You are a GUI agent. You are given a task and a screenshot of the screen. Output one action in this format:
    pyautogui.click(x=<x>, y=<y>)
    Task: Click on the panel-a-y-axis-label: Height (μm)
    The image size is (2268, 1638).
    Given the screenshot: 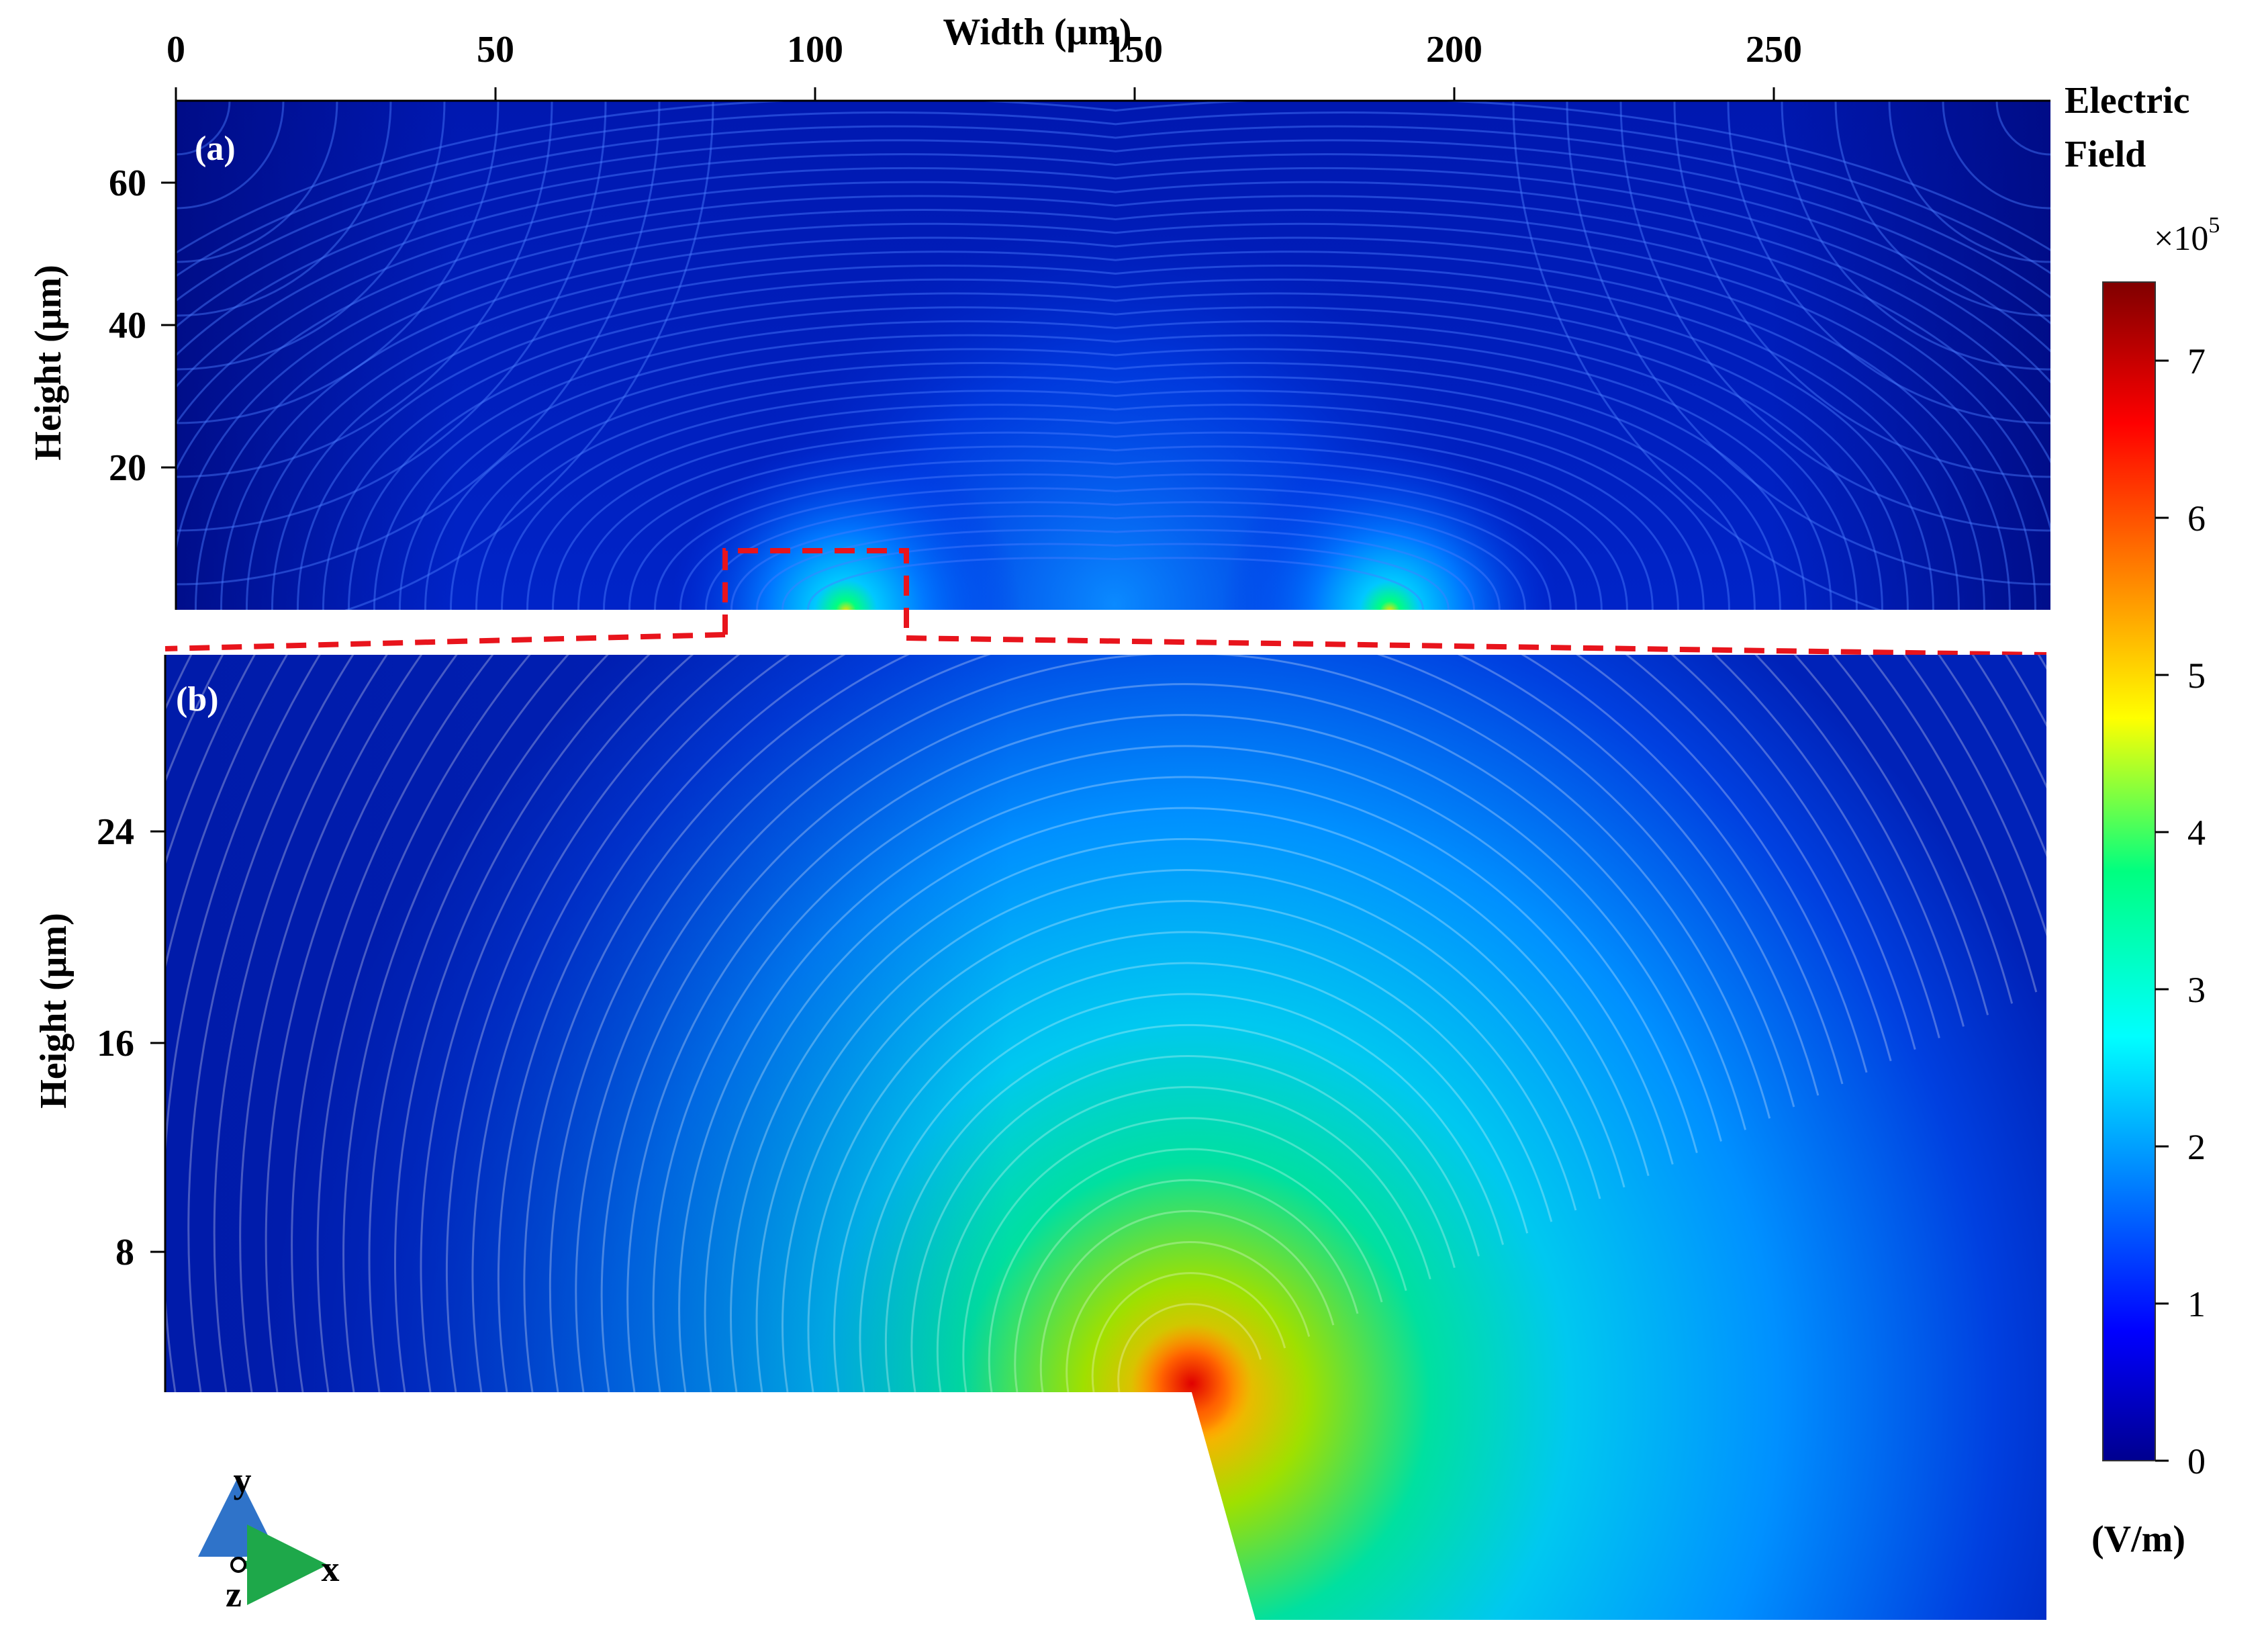 What is the action you would take?
    pyautogui.click(x=48, y=362)
    